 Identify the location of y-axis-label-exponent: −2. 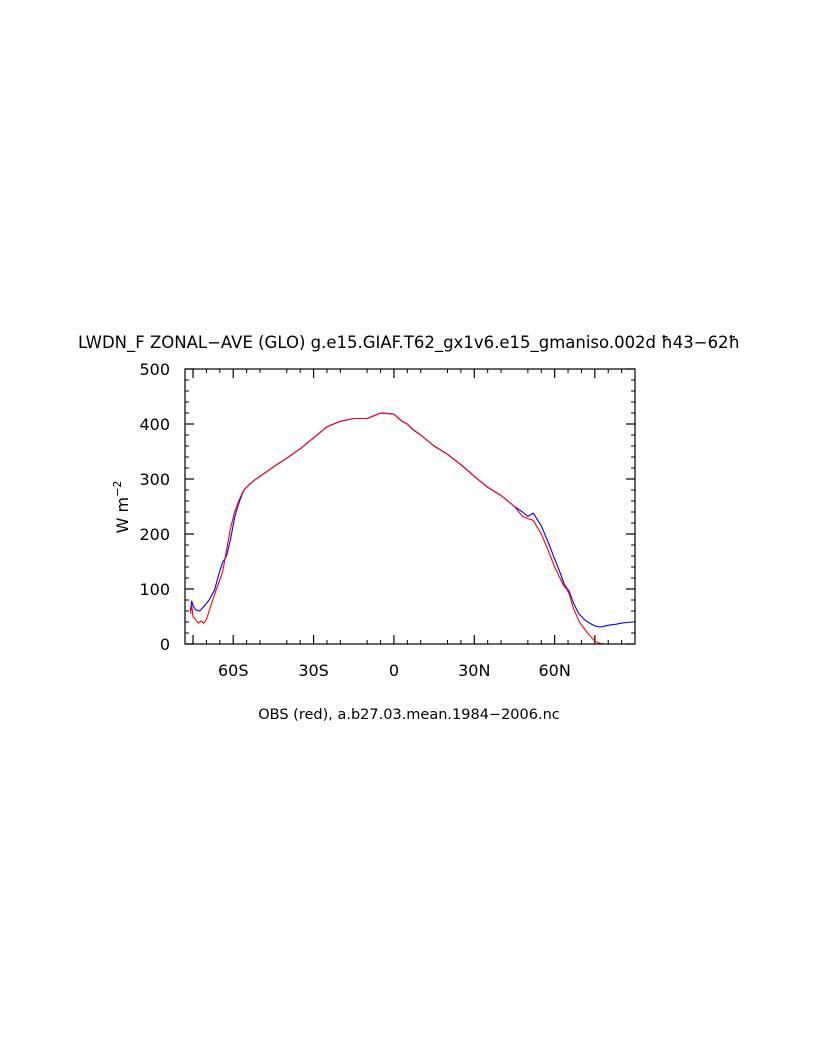
(117, 489).